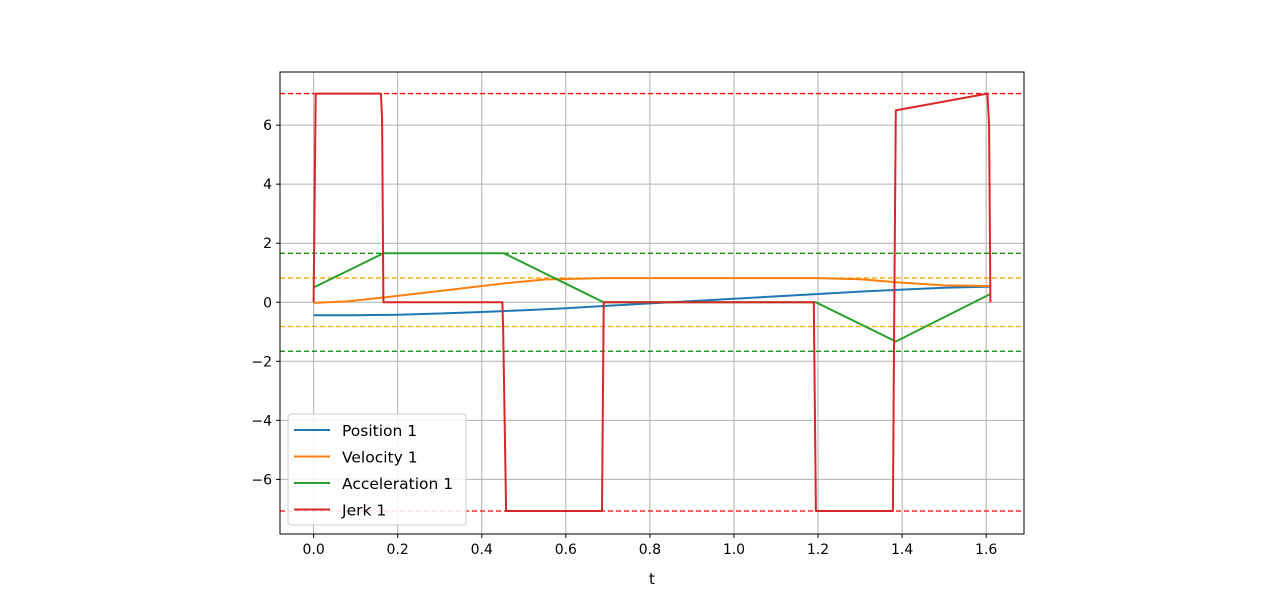  Describe the element at coordinates (398, 550) in the screenshot. I see `x-tick-label: 0.2` at that location.